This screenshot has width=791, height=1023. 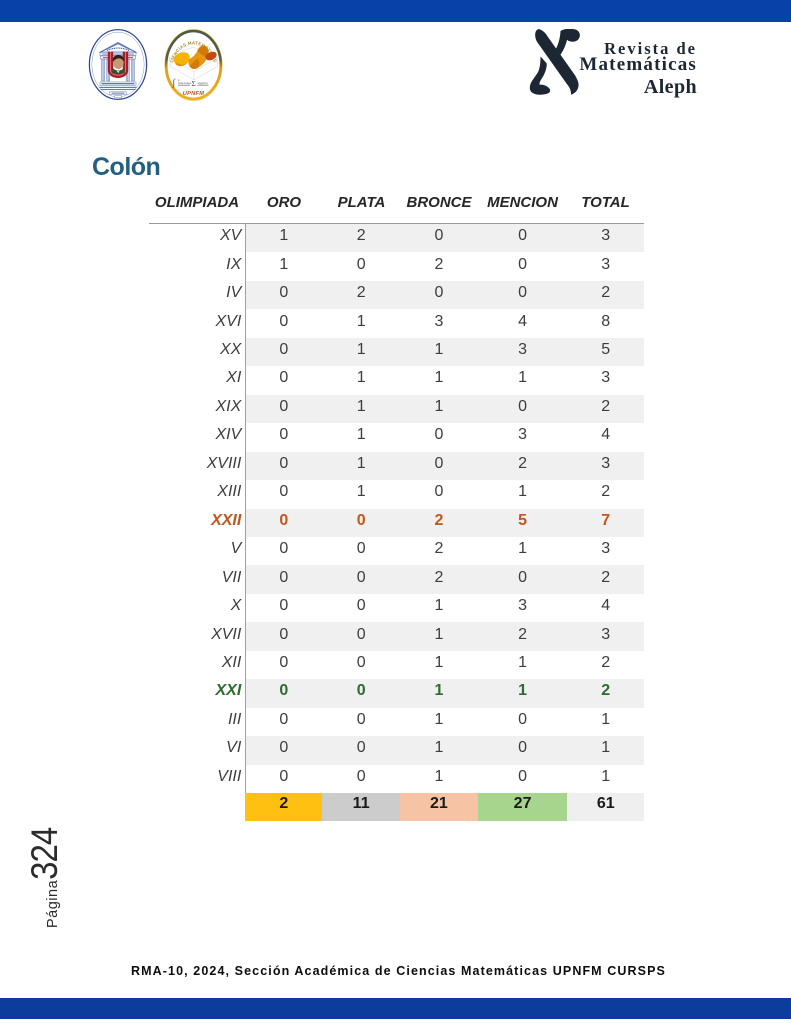 I want to click on svg-text: Σ, so click(x=194, y=83).